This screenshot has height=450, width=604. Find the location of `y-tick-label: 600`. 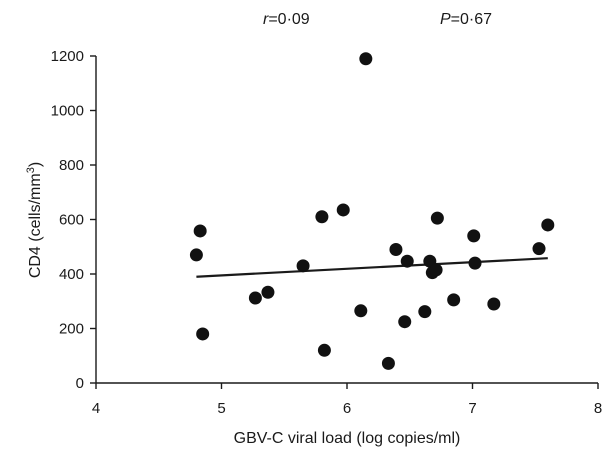

y-tick-label: 600 is located at coordinates (71, 220).